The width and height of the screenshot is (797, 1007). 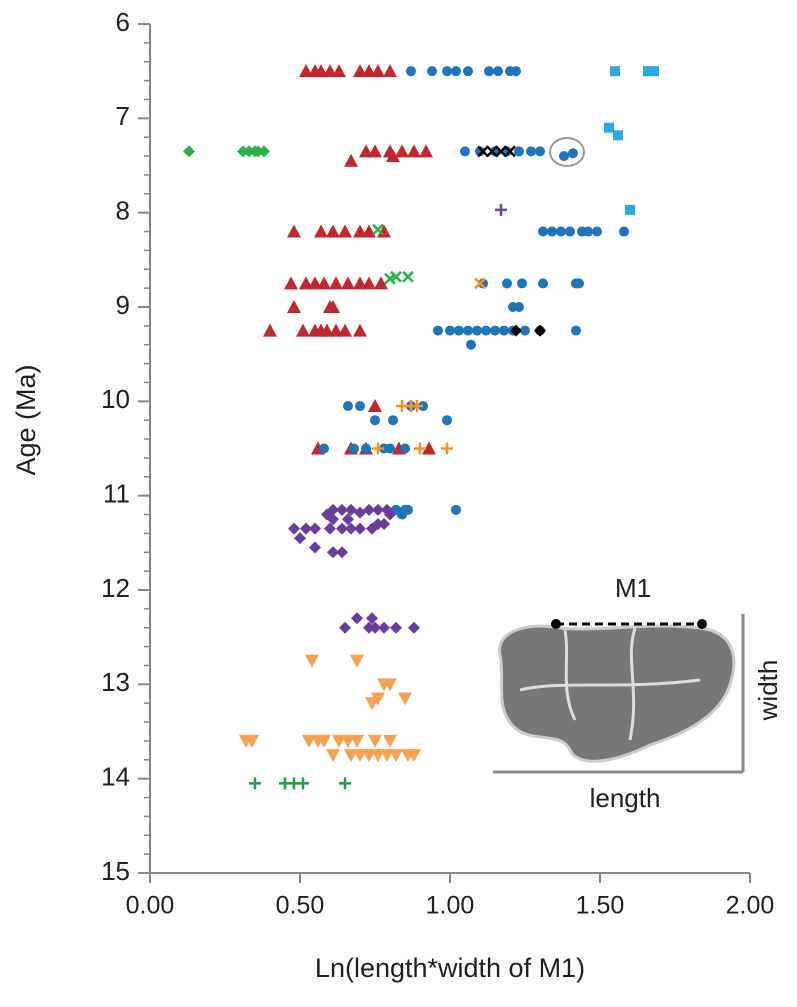 What do you see at coordinates (768, 691) in the screenshot?
I see `inset-label: width` at bounding box center [768, 691].